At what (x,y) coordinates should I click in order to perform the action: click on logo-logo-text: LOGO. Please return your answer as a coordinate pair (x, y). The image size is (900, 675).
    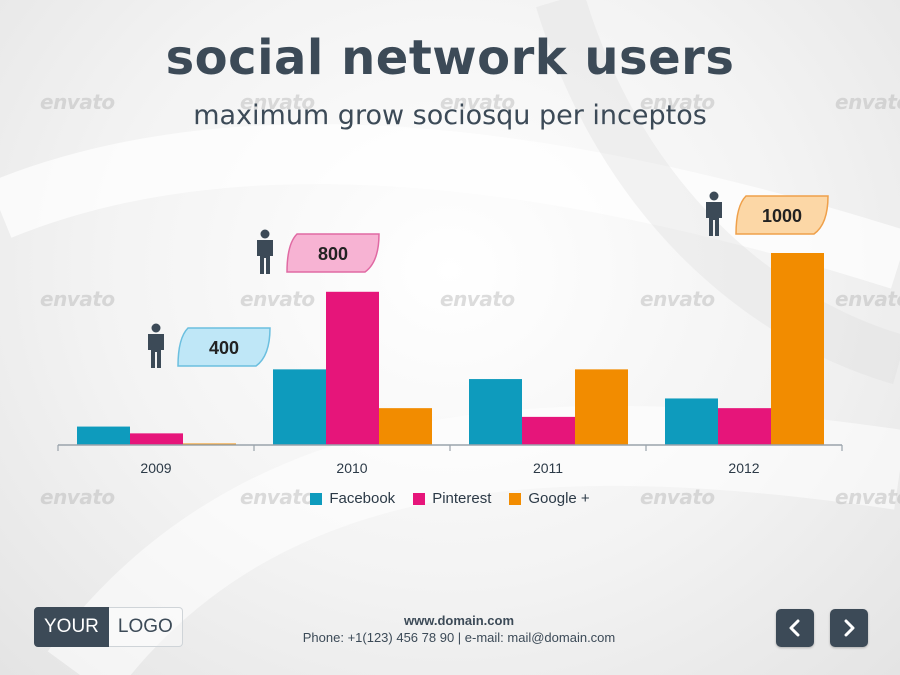
    Looking at the image, I should click on (145, 627).